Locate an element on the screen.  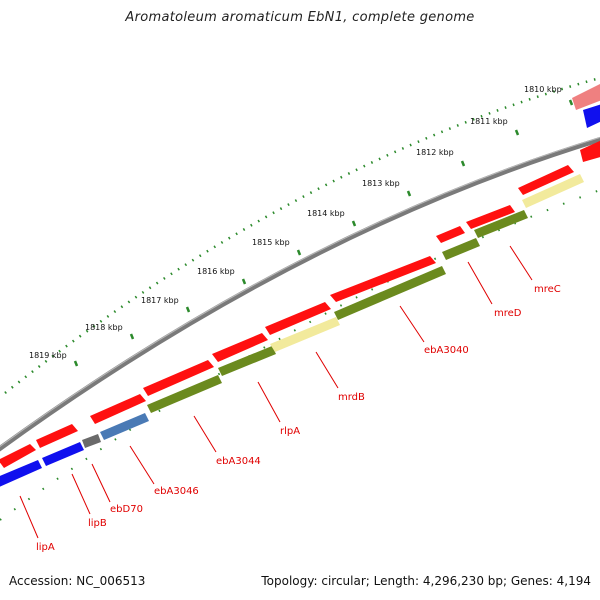
gene-label-mreC: mreC is located at coordinates (547, 289).